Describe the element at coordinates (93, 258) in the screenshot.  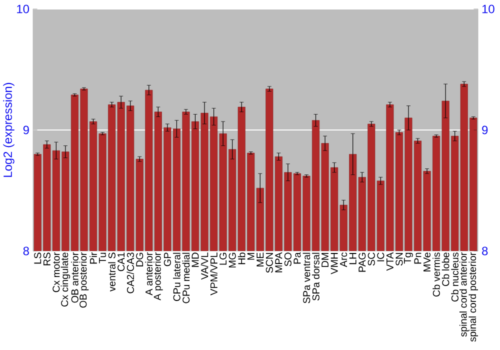
I see `x-tick-label: Pir` at that location.